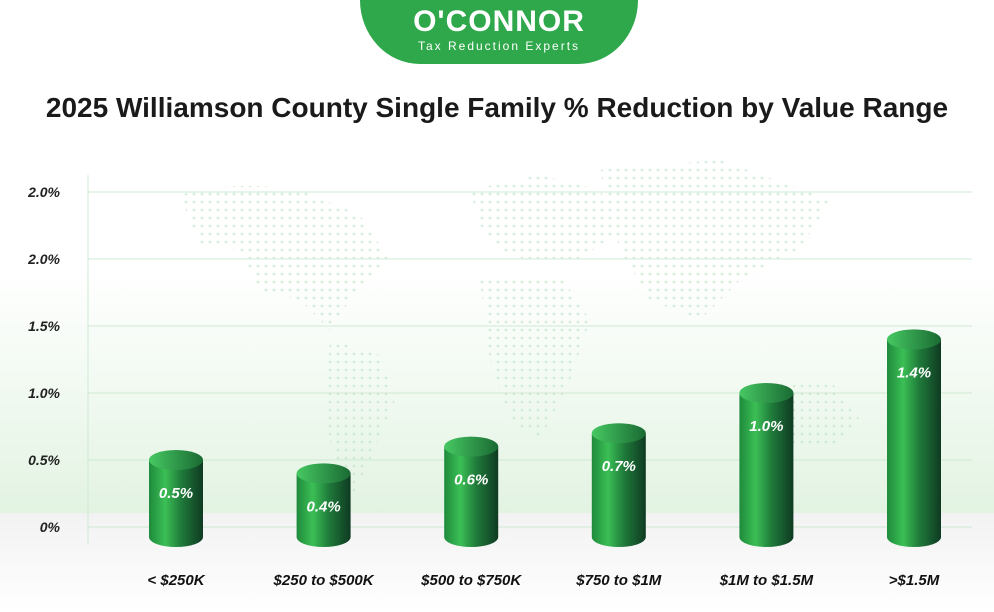  I want to click on brand-logo: O'CONNOR Tax Reduction Experts, so click(499, 32).